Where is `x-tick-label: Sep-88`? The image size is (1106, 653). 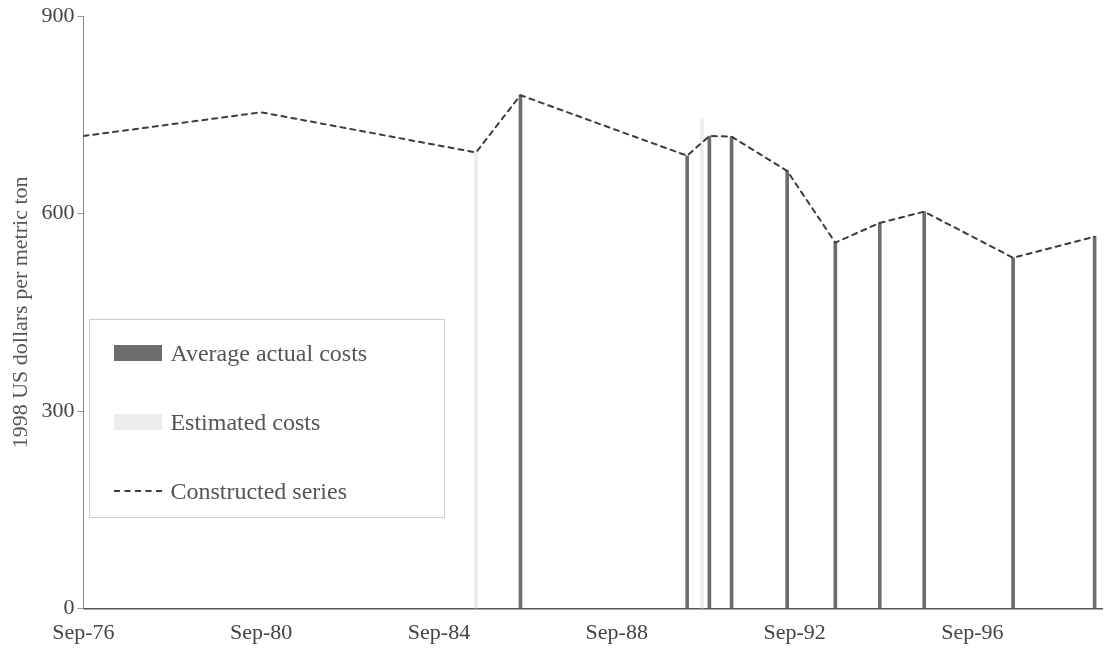
x-tick-label: Sep-88 is located at coordinates (616, 631).